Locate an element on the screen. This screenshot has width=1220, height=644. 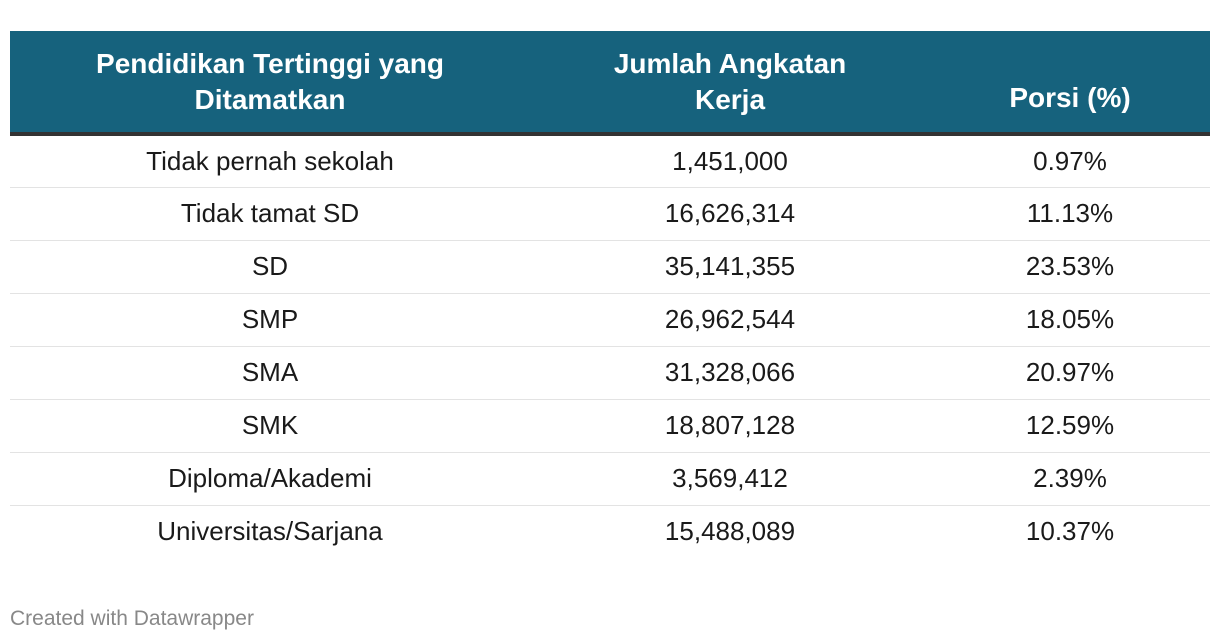
cell-education: SMA is located at coordinates (270, 372).